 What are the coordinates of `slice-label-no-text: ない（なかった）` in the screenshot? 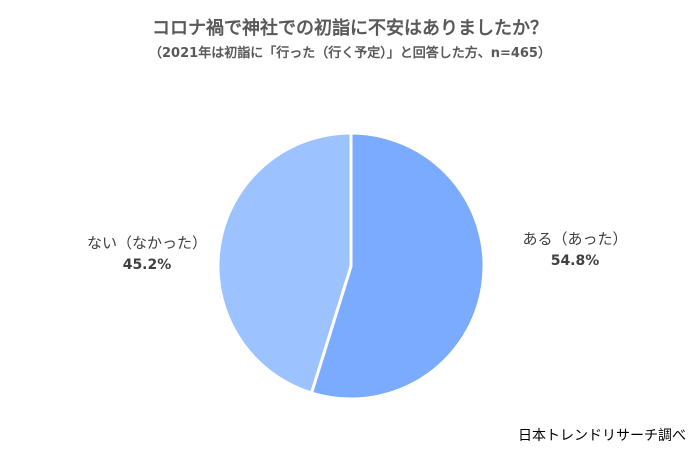 It's located at (146, 243).